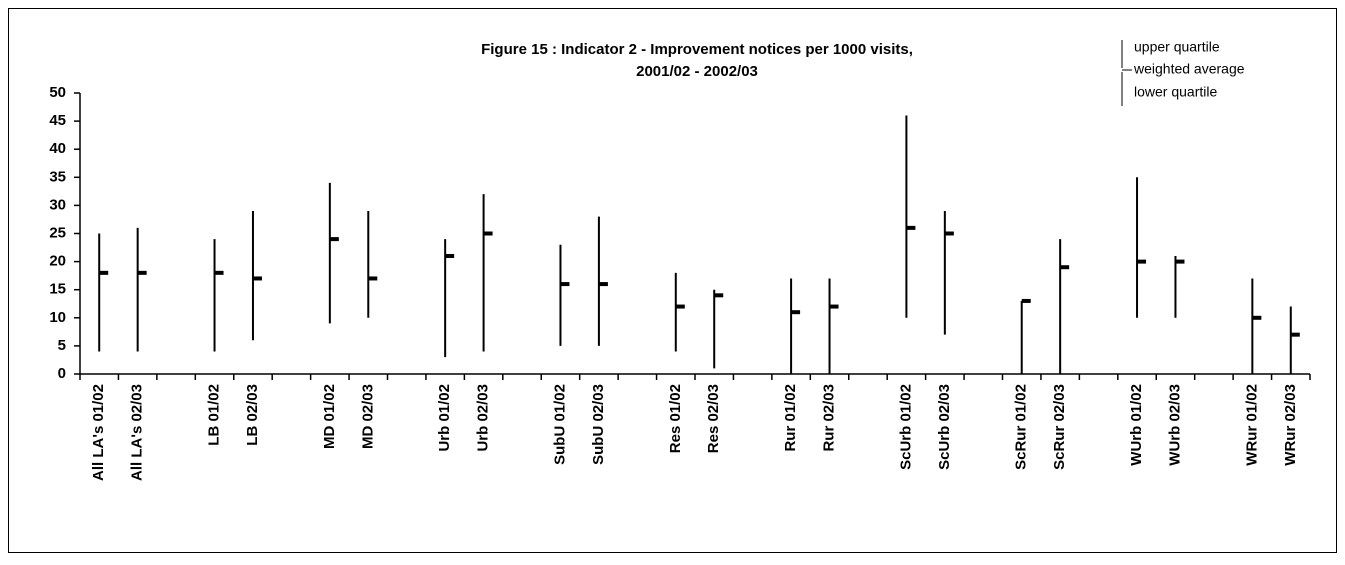 The height and width of the screenshot is (565, 1345). What do you see at coordinates (559, 424) in the screenshot?
I see `x-tick-label: SubU 01/02` at bounding box center [559, 424].